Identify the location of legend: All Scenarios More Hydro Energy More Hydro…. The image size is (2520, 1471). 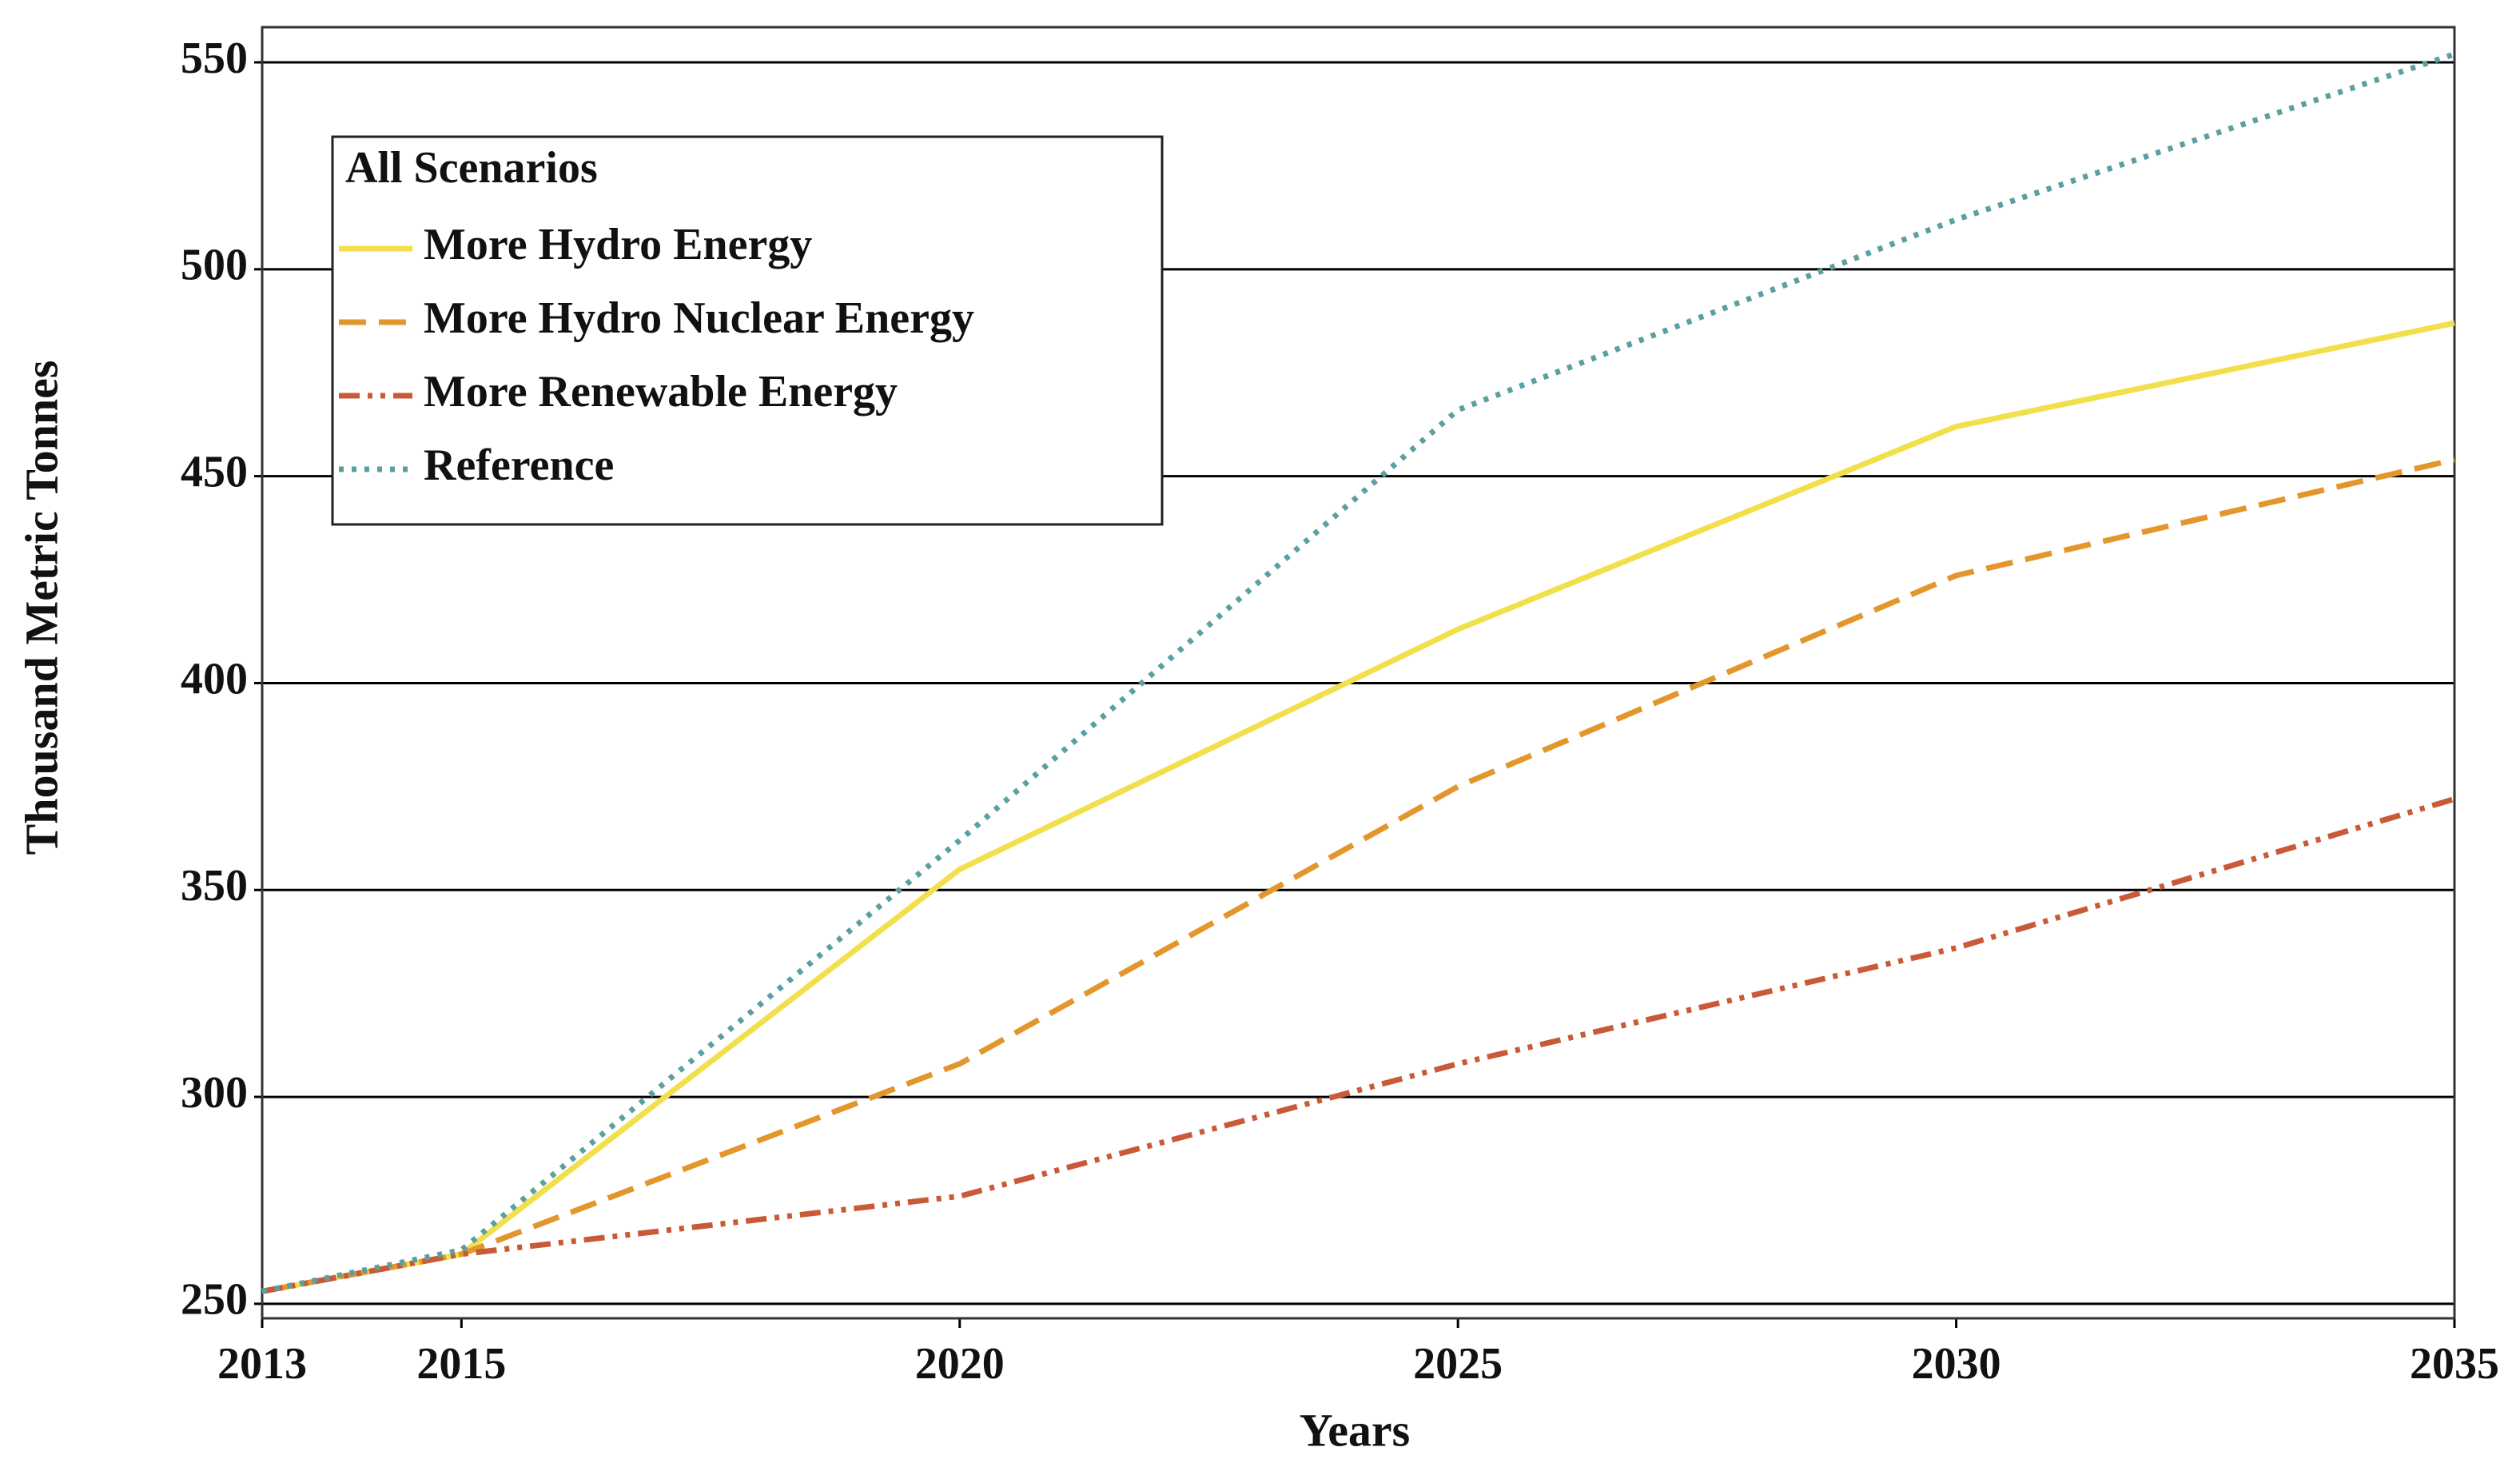
(747, 330).